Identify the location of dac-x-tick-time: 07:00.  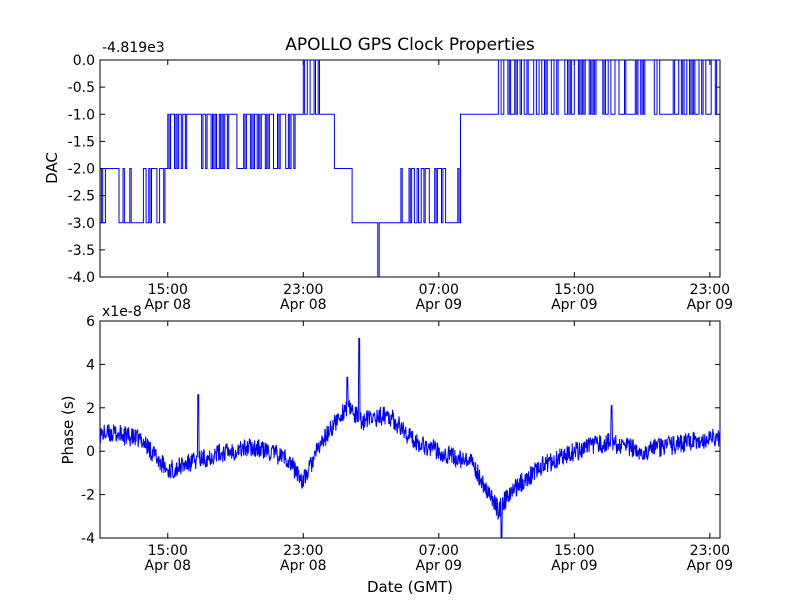
(439, 290).